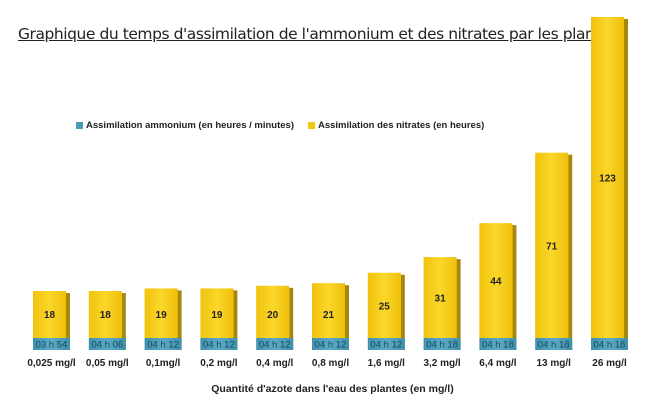 The height and width of the screenshot is (420, 665). I want to click on x-tick-label: 0,4 mg/l, so click(275, 363).